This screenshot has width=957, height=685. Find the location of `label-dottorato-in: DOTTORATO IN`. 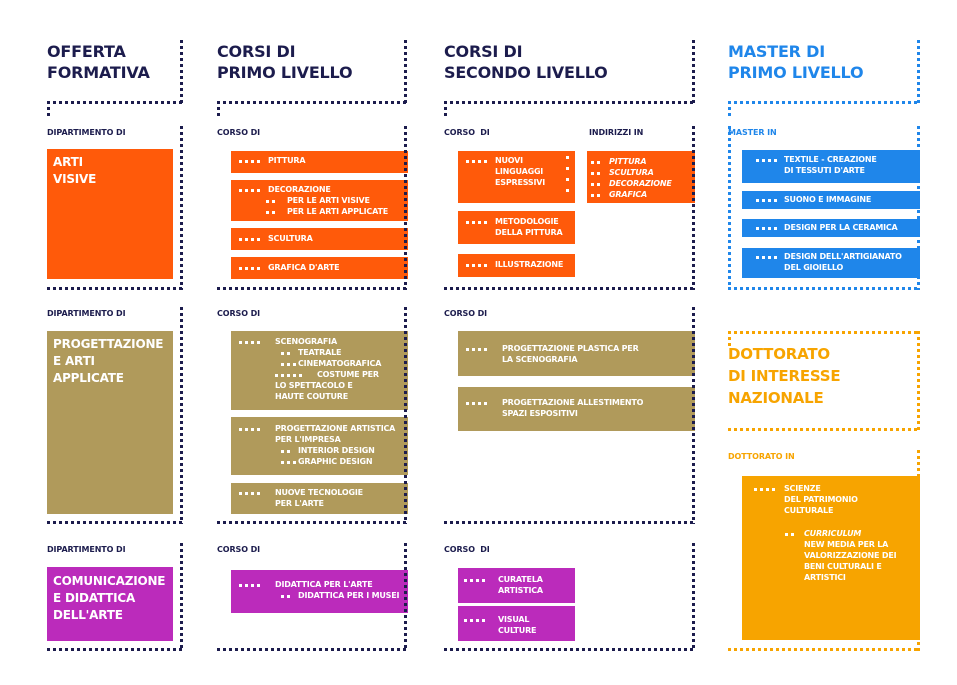

label-dottorato-in: DOTTORATO IN is located at coordinates (761, 456).